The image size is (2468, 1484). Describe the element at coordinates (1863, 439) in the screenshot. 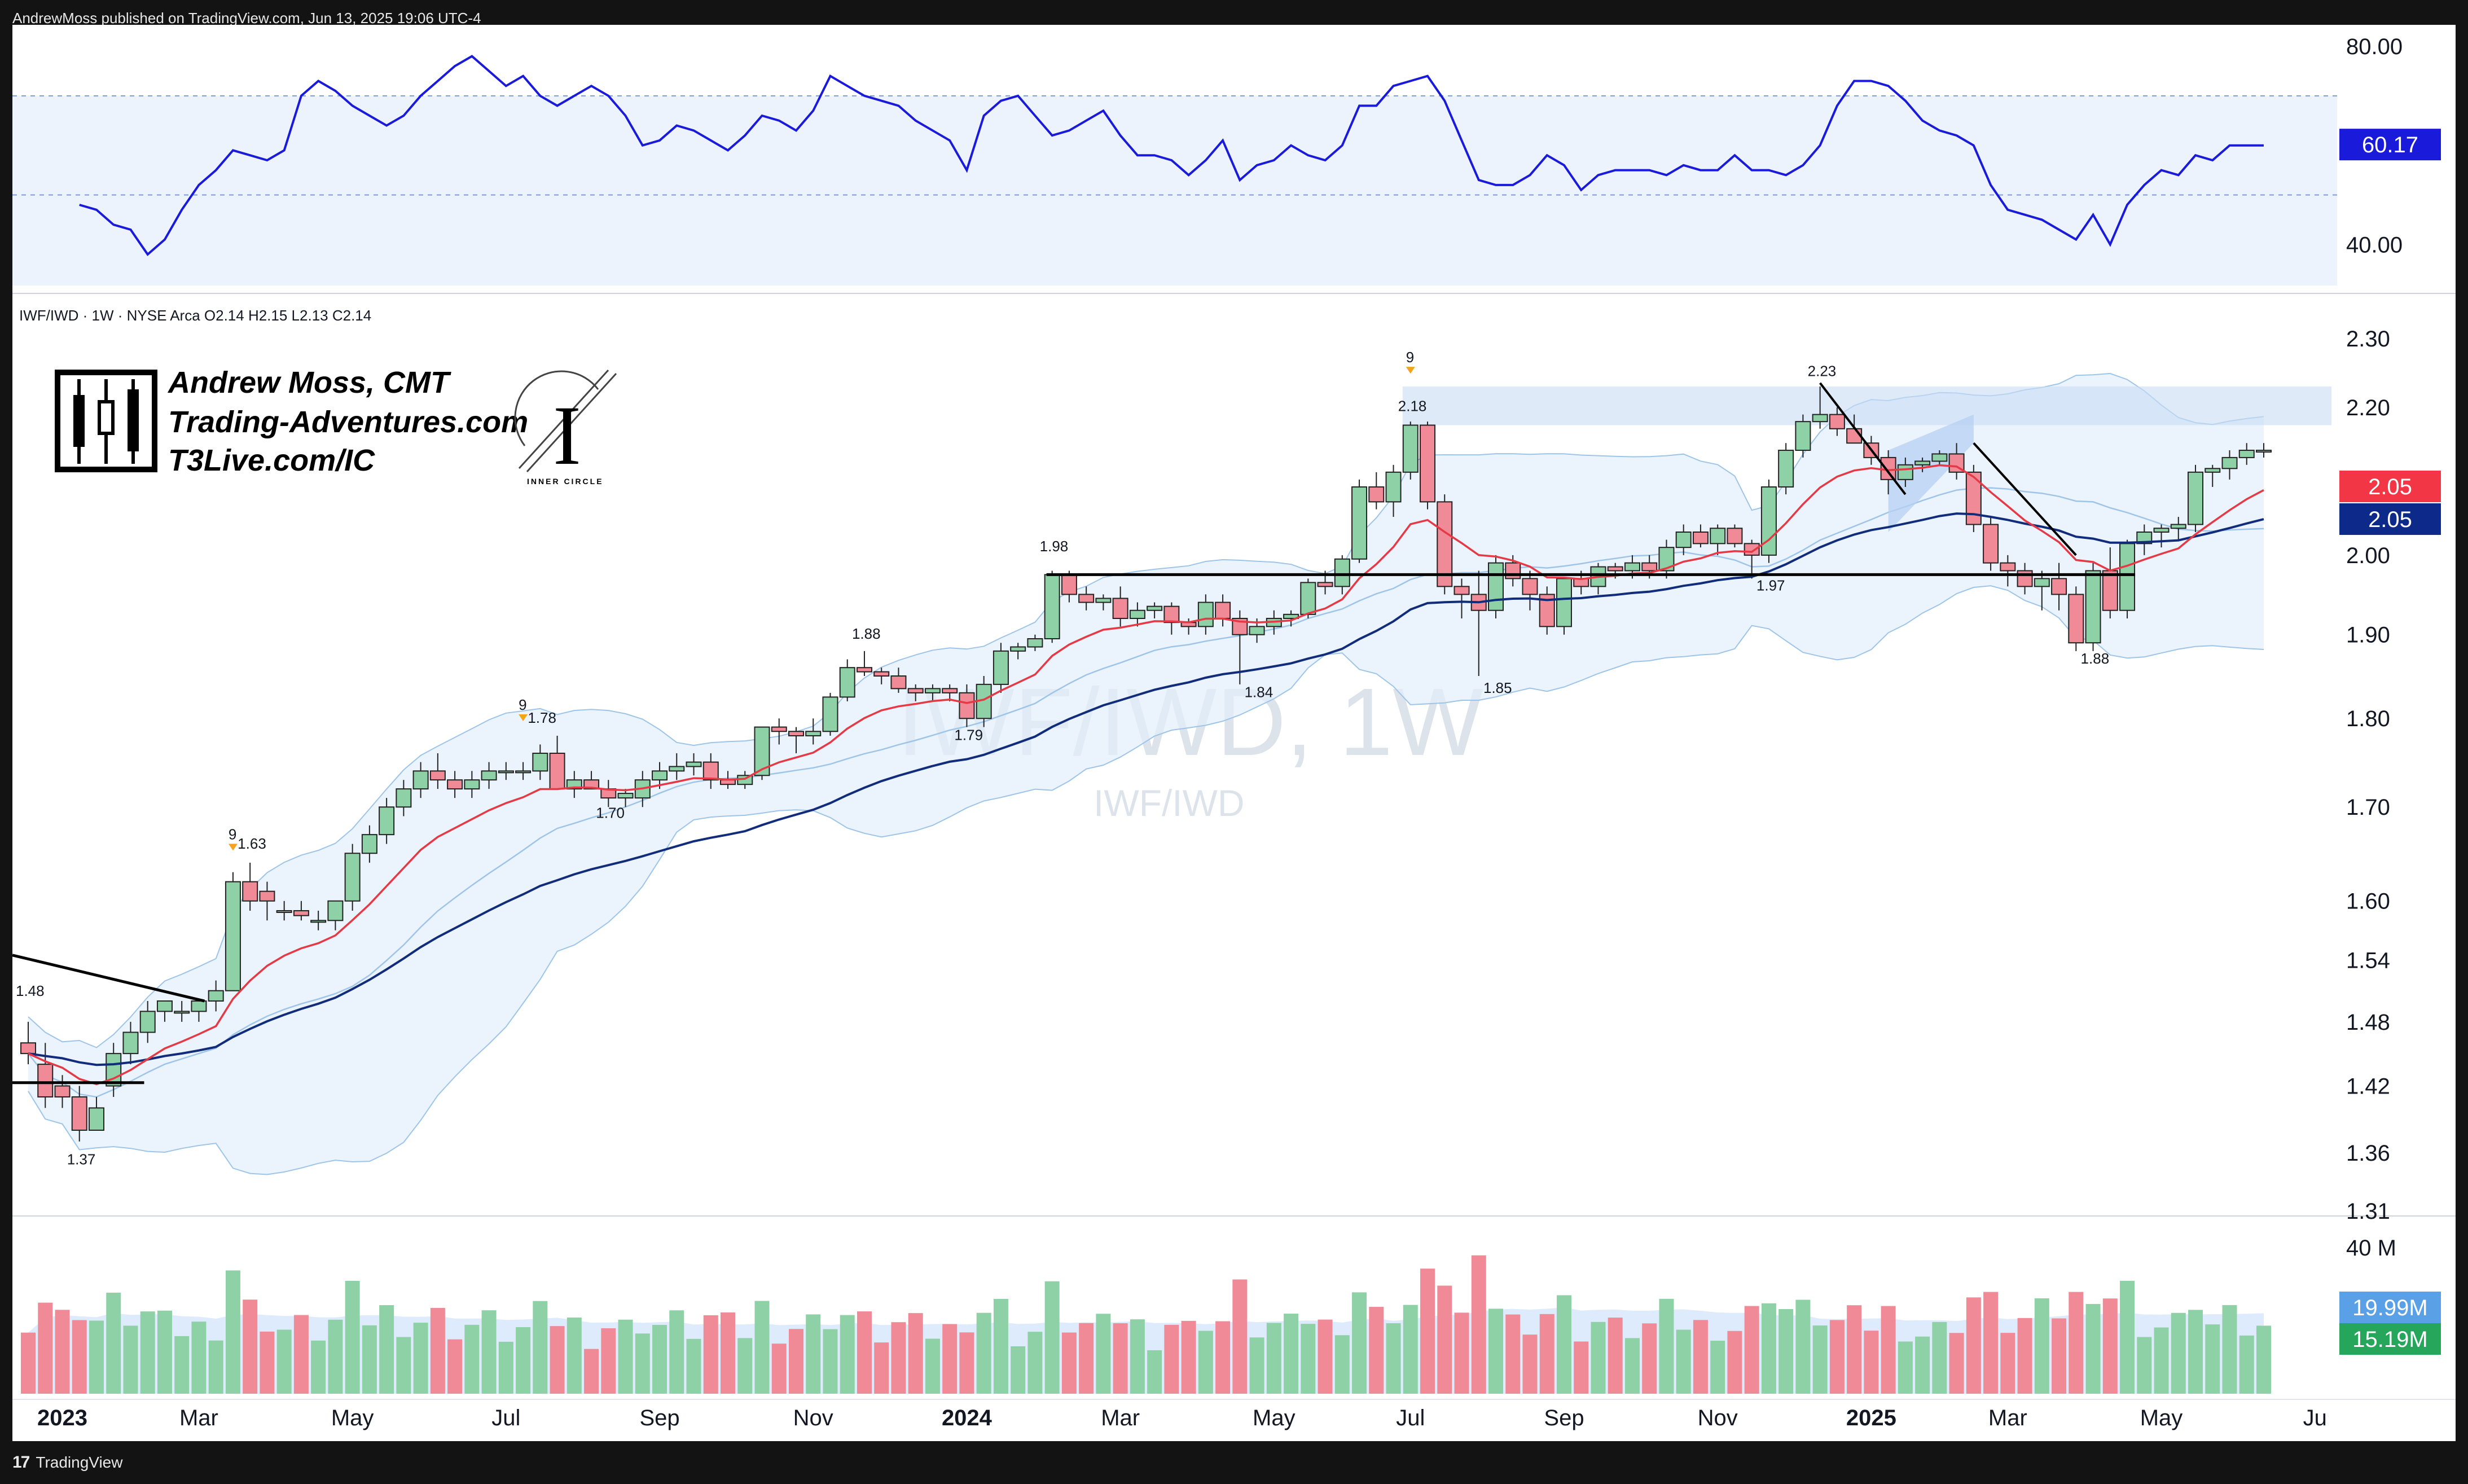

I see `trend-line-flag` at that location.